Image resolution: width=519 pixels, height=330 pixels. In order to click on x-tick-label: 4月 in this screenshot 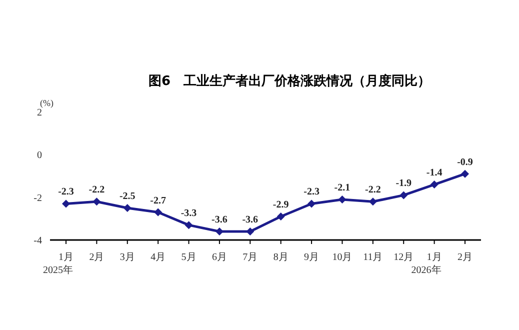, I will do `click(158, 257)`.